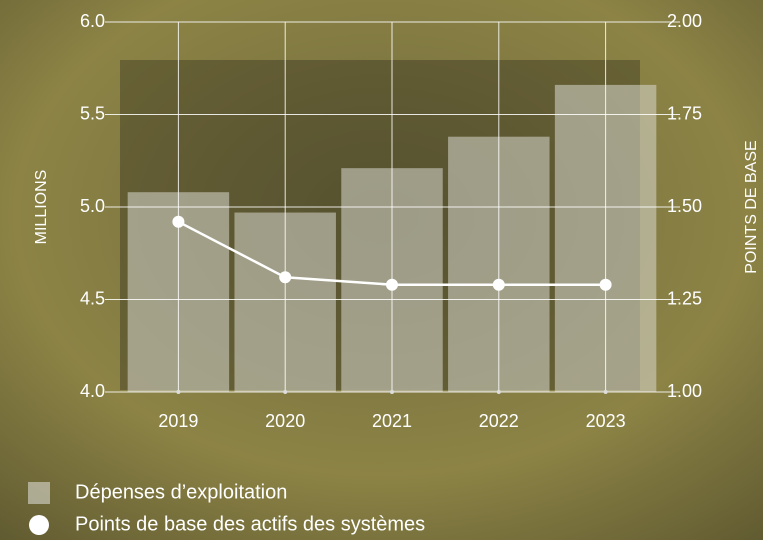  Describe the element at coordinates (392, 421) in the screenshot. I see `x-tick-label: 2021` at that location.